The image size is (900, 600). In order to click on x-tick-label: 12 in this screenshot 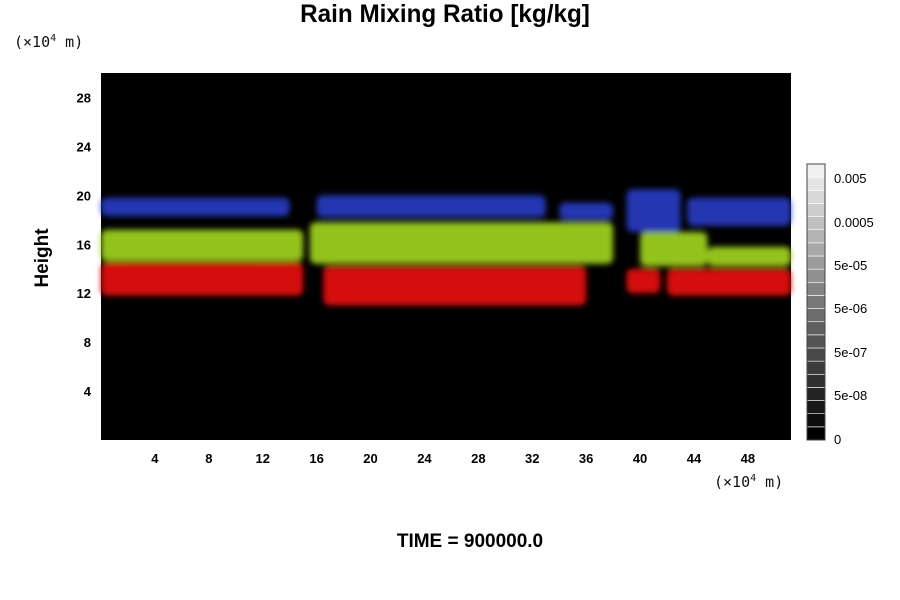, I will do `click(262, 458)`.